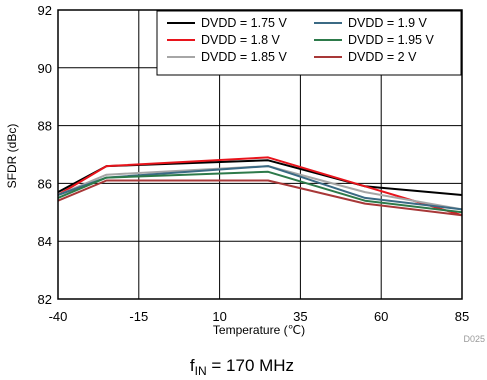  I want to click on x-tick-labels: -40 -15 10 35 60 85, so click(259, 316).